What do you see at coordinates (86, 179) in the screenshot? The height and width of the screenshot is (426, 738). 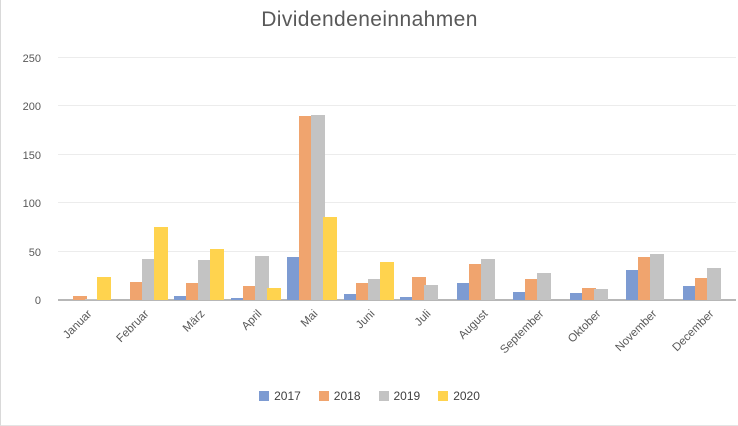 I see `bar-group-januar` at bounding box center [86, 179].